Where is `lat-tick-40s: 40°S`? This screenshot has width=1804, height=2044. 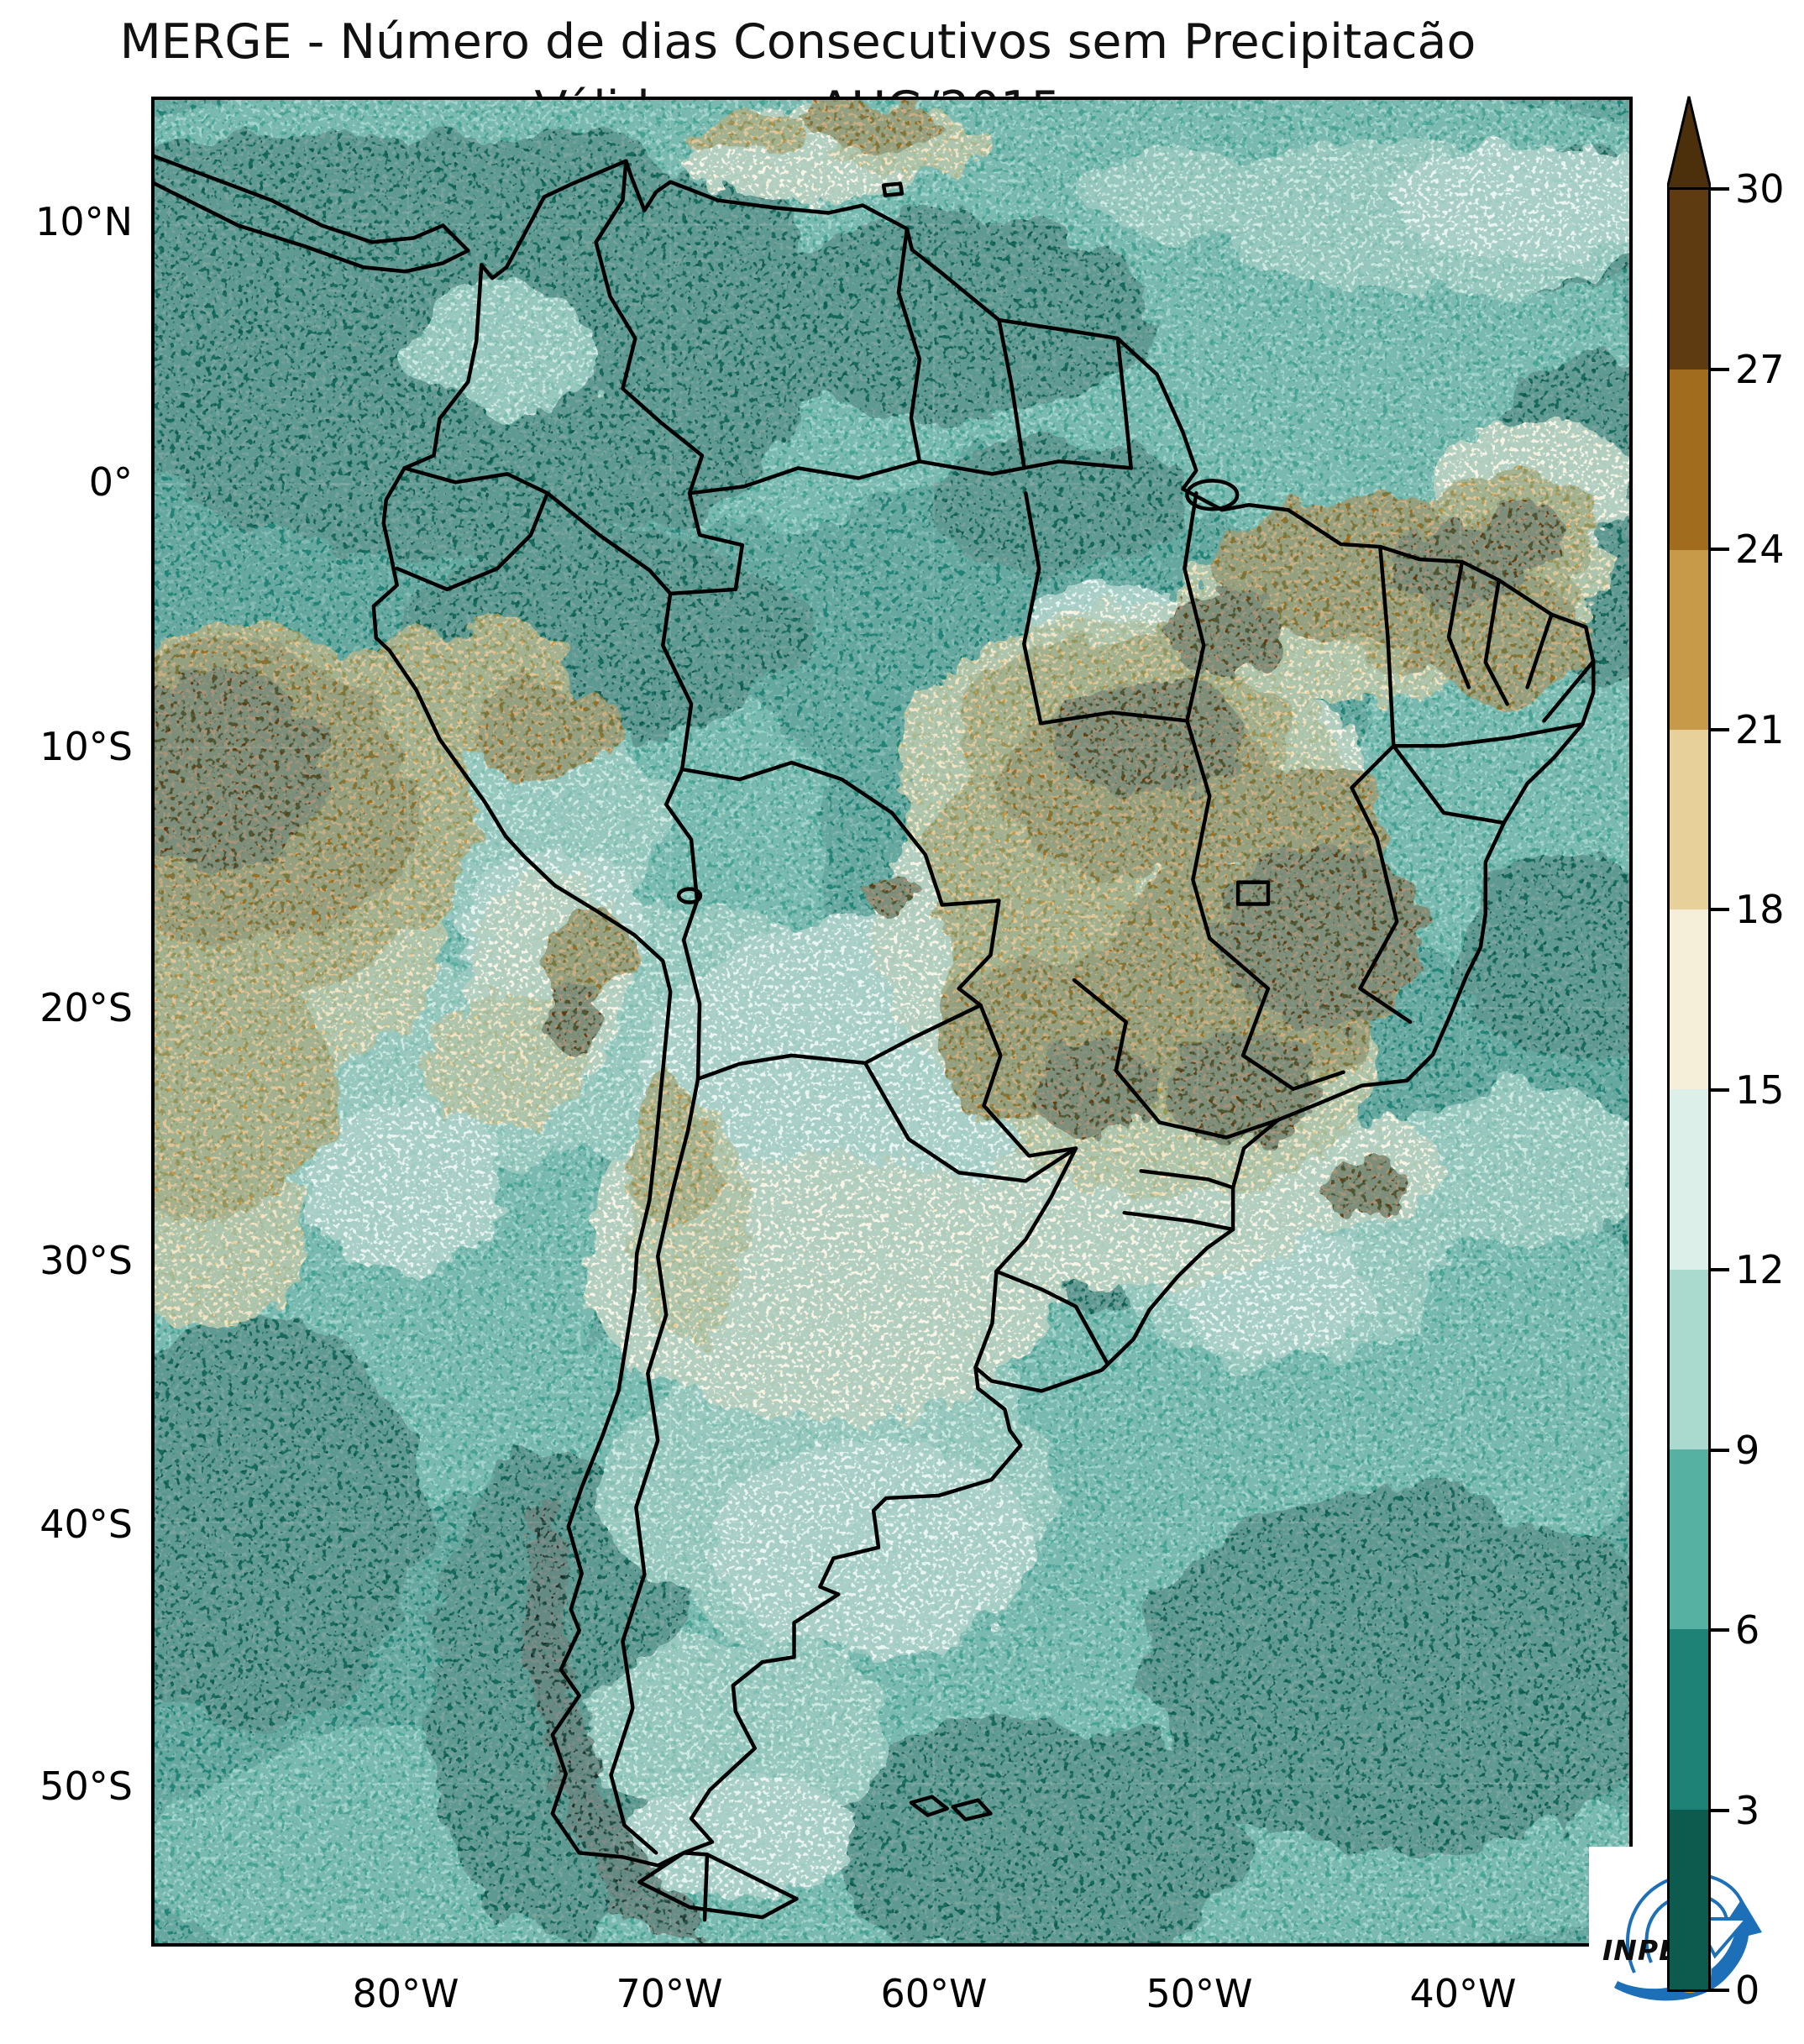
lat-tick-40s: 40°S is located at coordinates (86, 1524).